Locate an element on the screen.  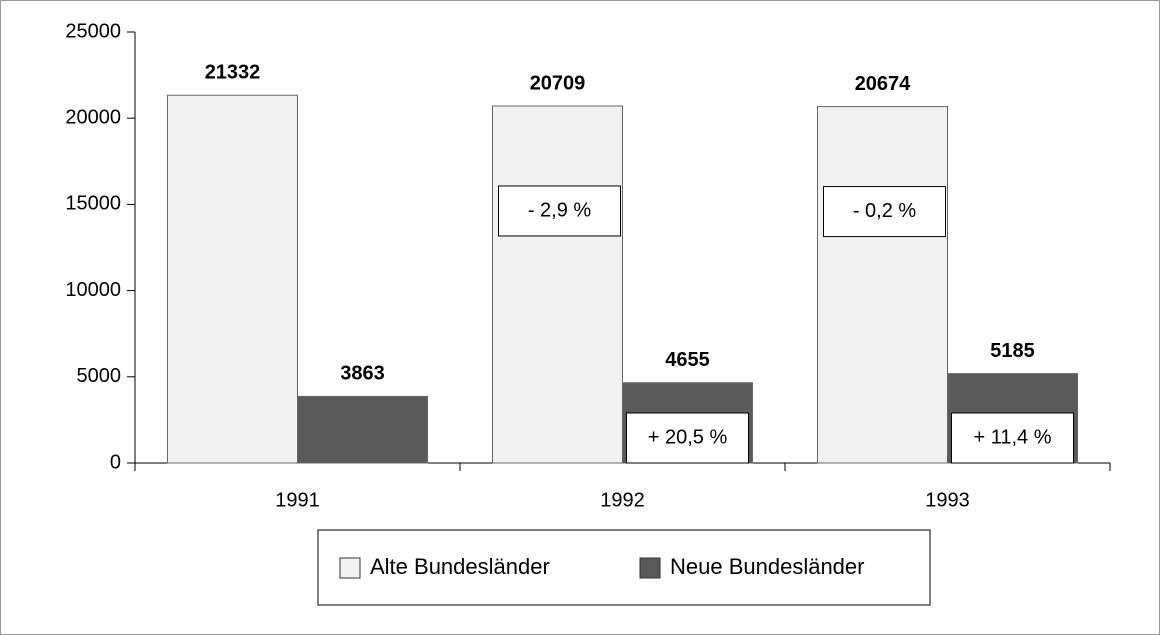
x-tick-label: 1993 is located at coordinates (947, 500).